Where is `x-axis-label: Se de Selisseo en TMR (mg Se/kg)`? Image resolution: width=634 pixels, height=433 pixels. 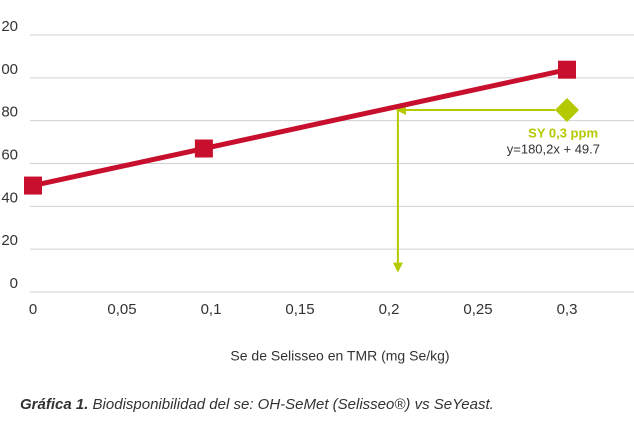 x-axis-label: Se de Selisseo en TMR (mg Se/kg) is located at coordinates (339, 356).